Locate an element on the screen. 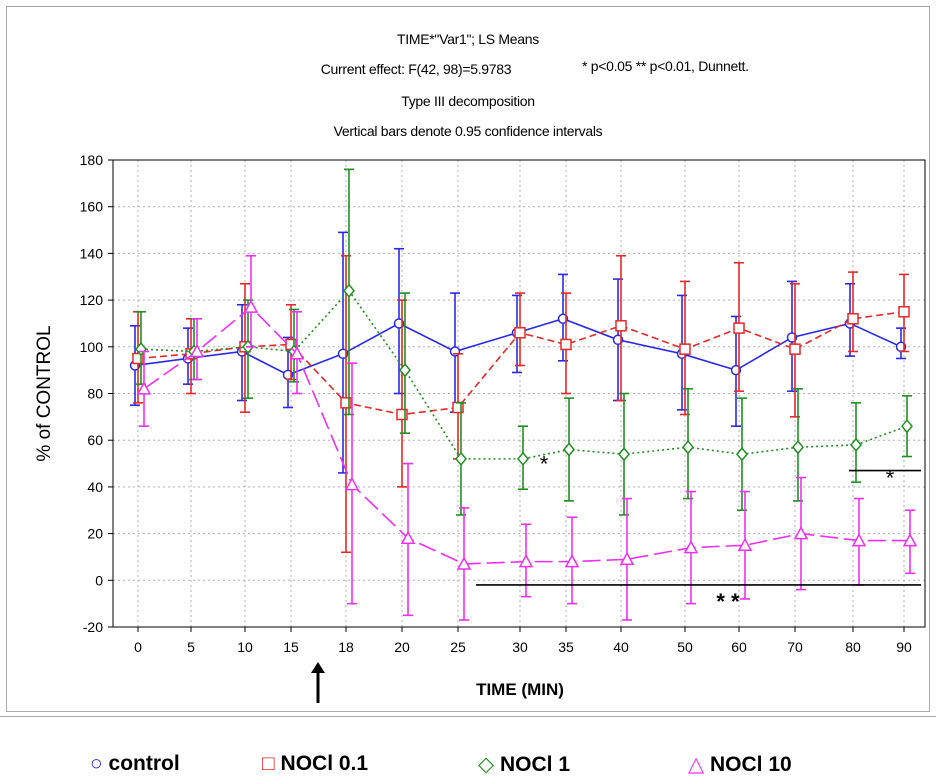 This screenshot has width=936, height=778. legend-item-nocl-0-1: □ NOCl 0.1 is located at coordinates (315, 765).